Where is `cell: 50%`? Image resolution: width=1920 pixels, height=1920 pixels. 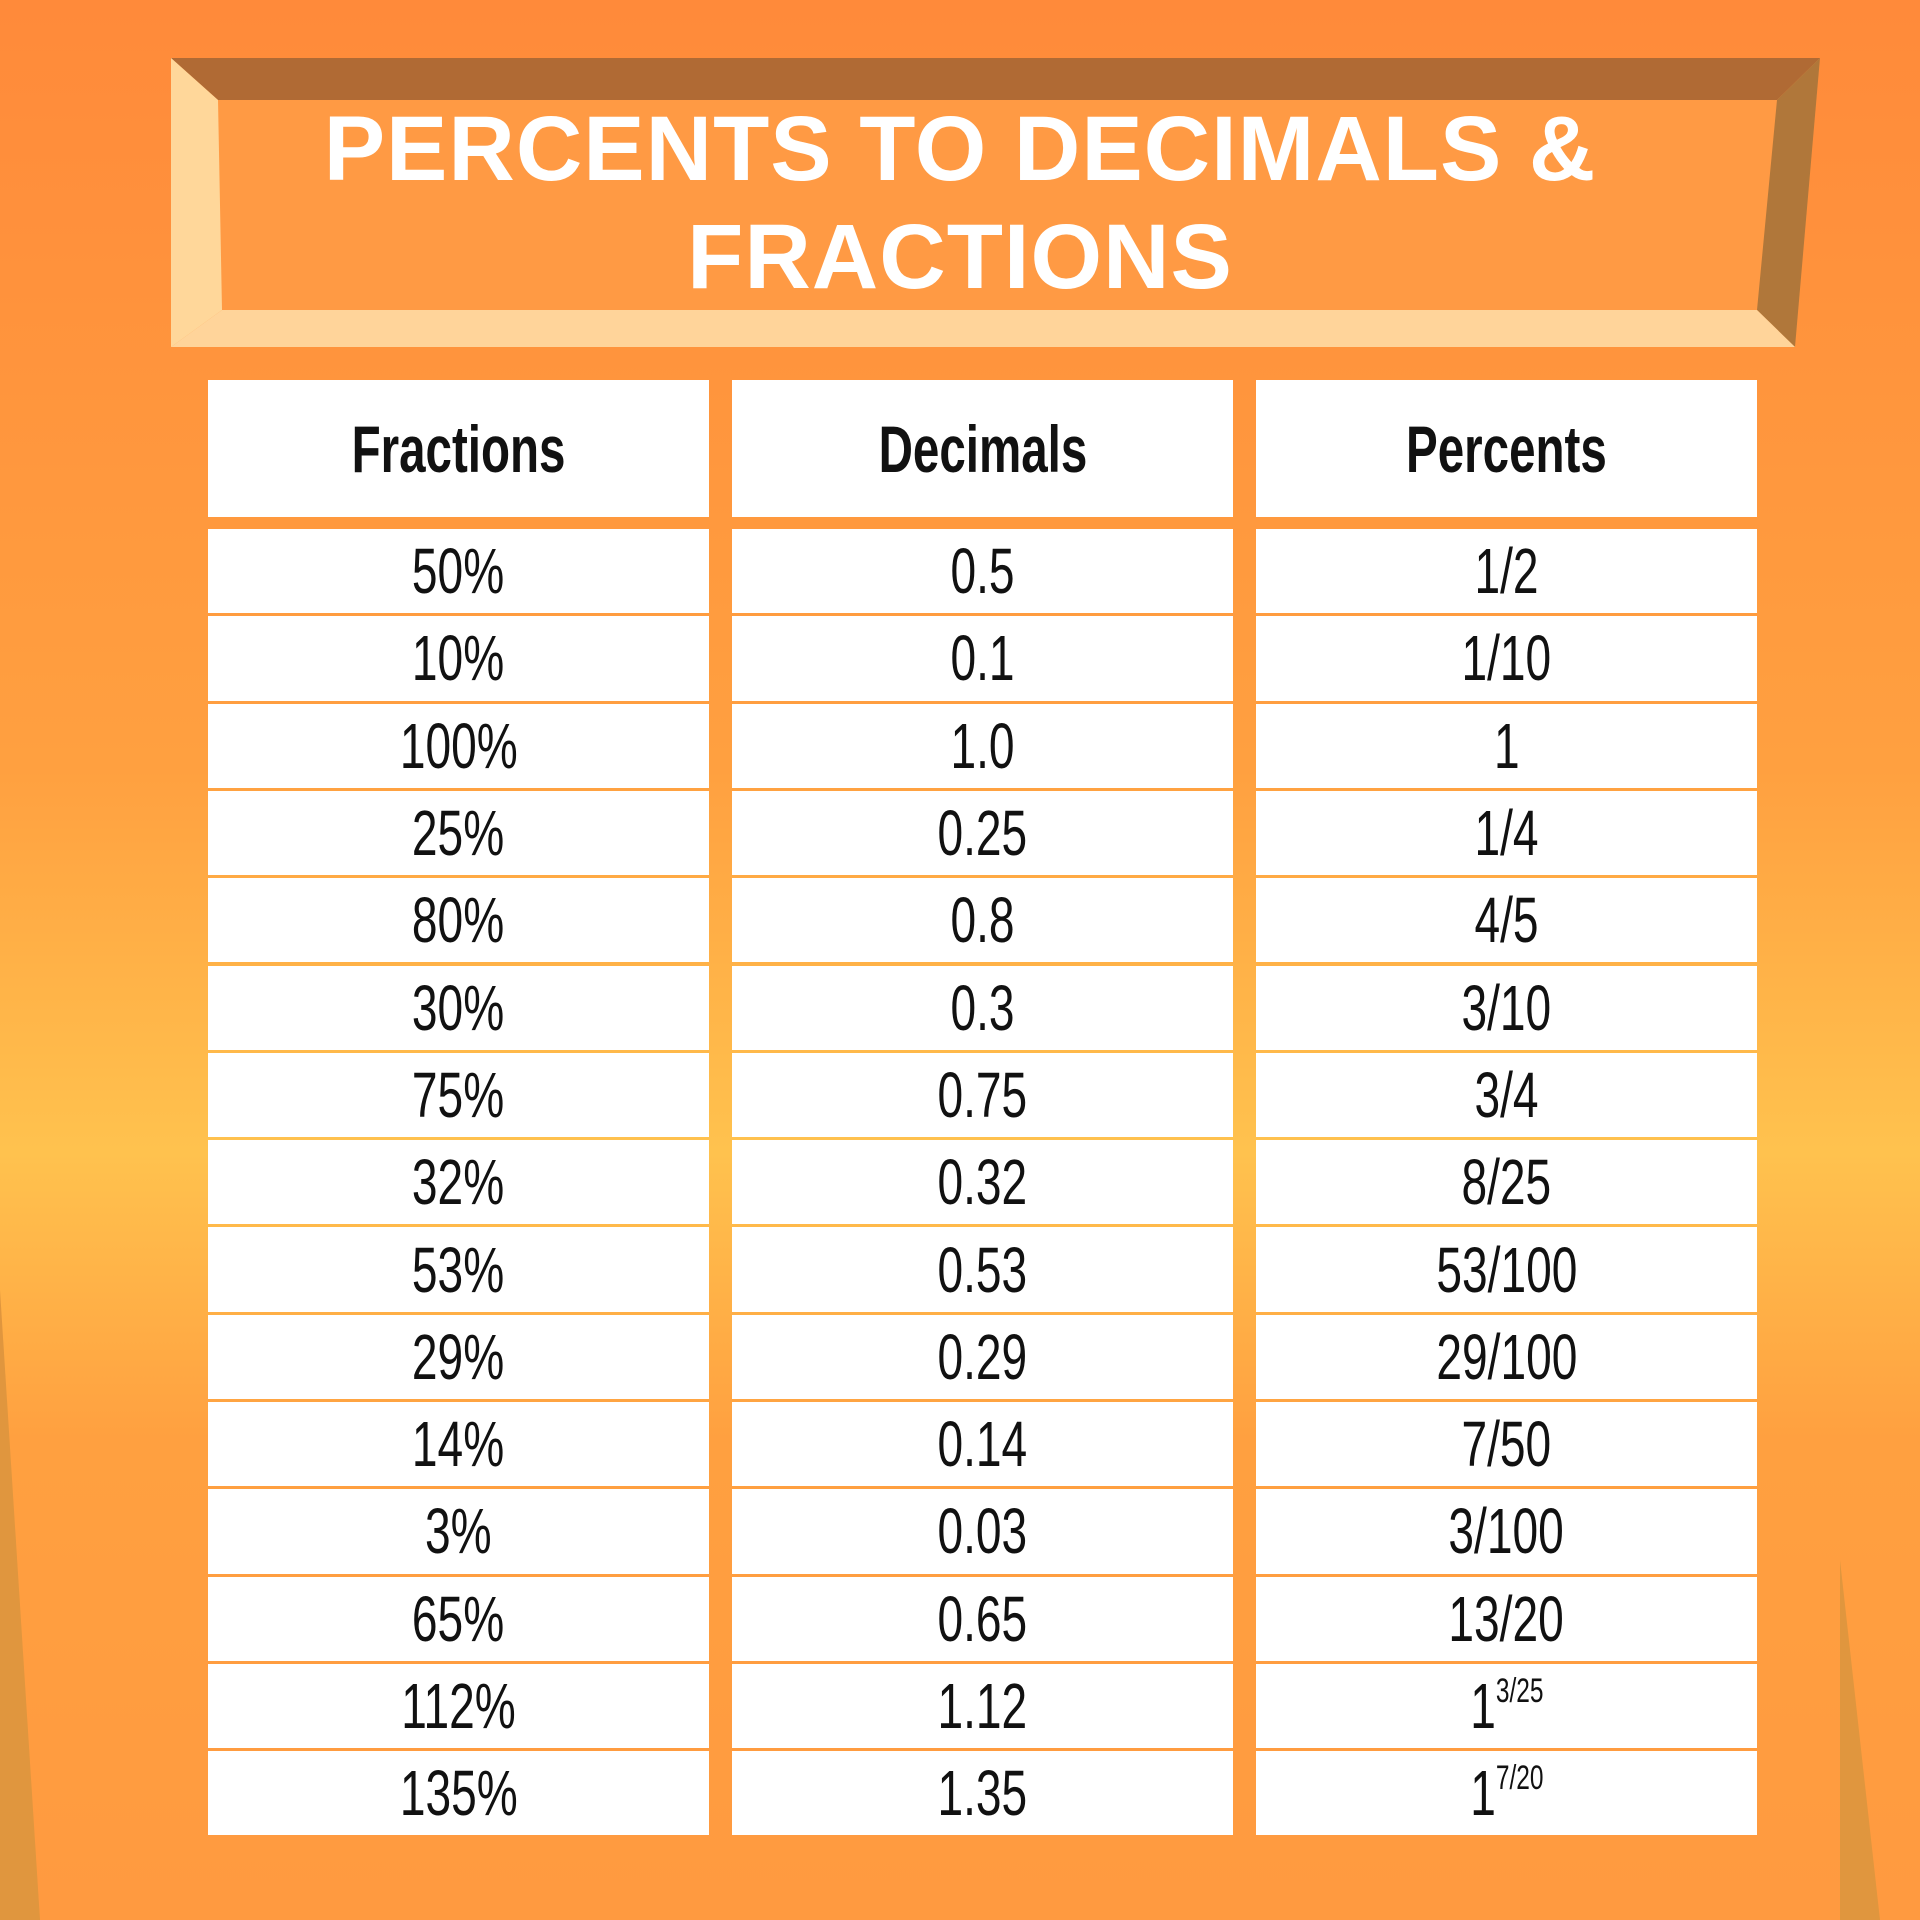 cell: 50% is located at coordinates (458, 571).